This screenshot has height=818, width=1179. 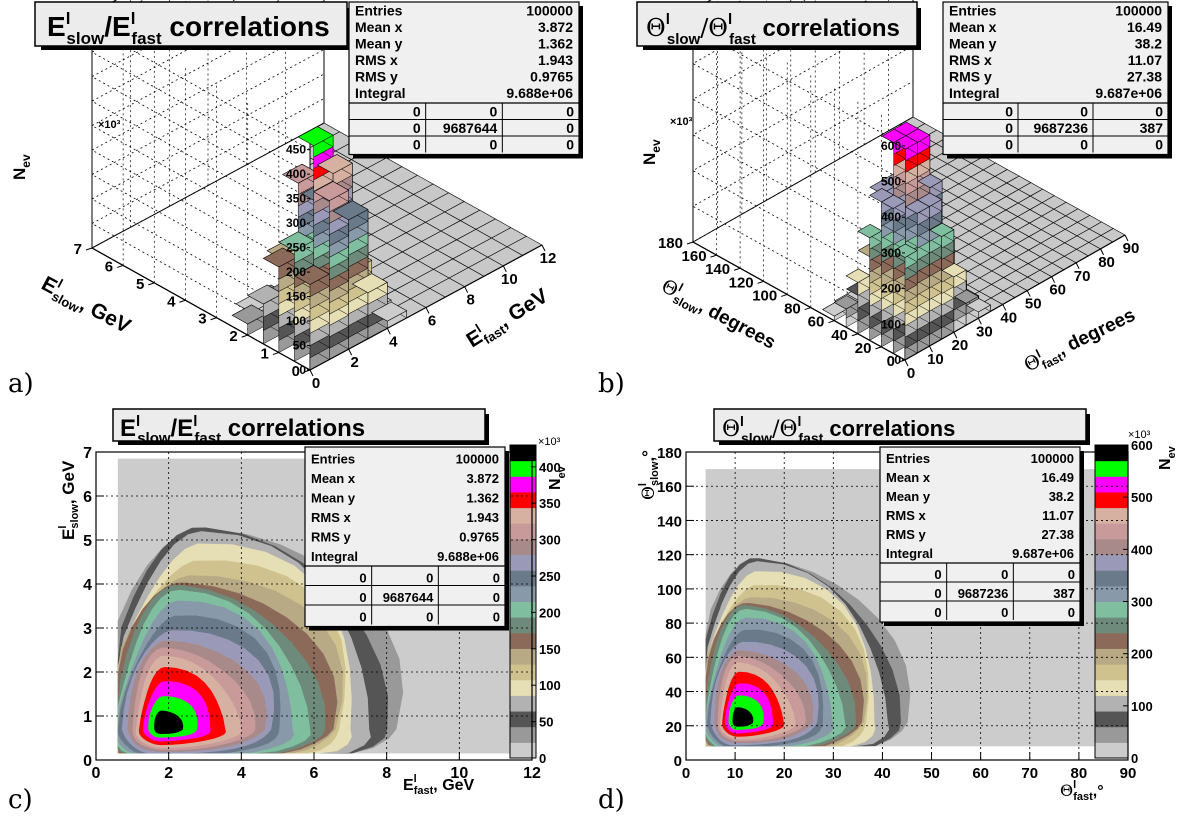 I want to click on x-tick-label: 70, so click(x=1082, y=276).